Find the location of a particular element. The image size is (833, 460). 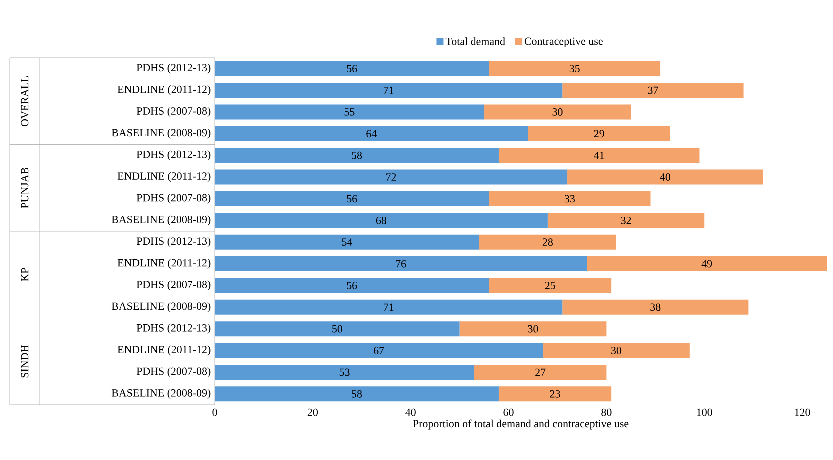

data-label: 33 is located at coordinates (570, 199).